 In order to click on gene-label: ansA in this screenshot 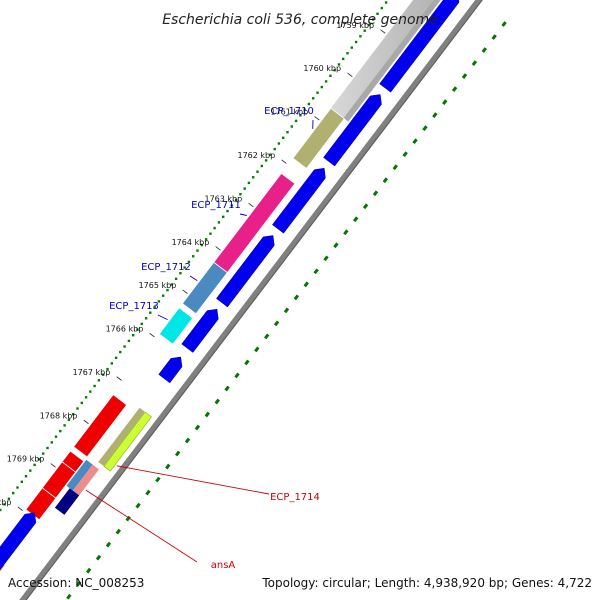, I will do `click(223, 565)`.